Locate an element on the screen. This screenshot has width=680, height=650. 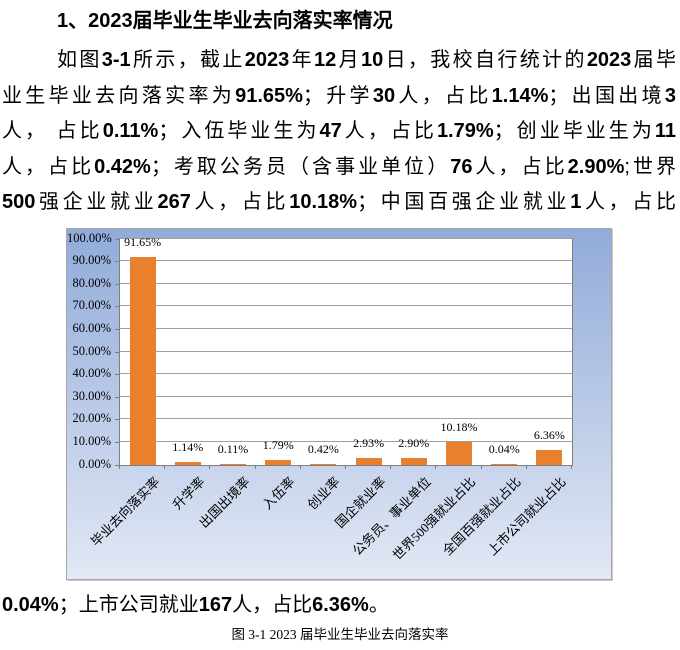
paragraph-line: 人， 占比0.11%；入伍毕业生为47人，占比1.79%；创业毕业生为11 is located at coordinates (340, 132).